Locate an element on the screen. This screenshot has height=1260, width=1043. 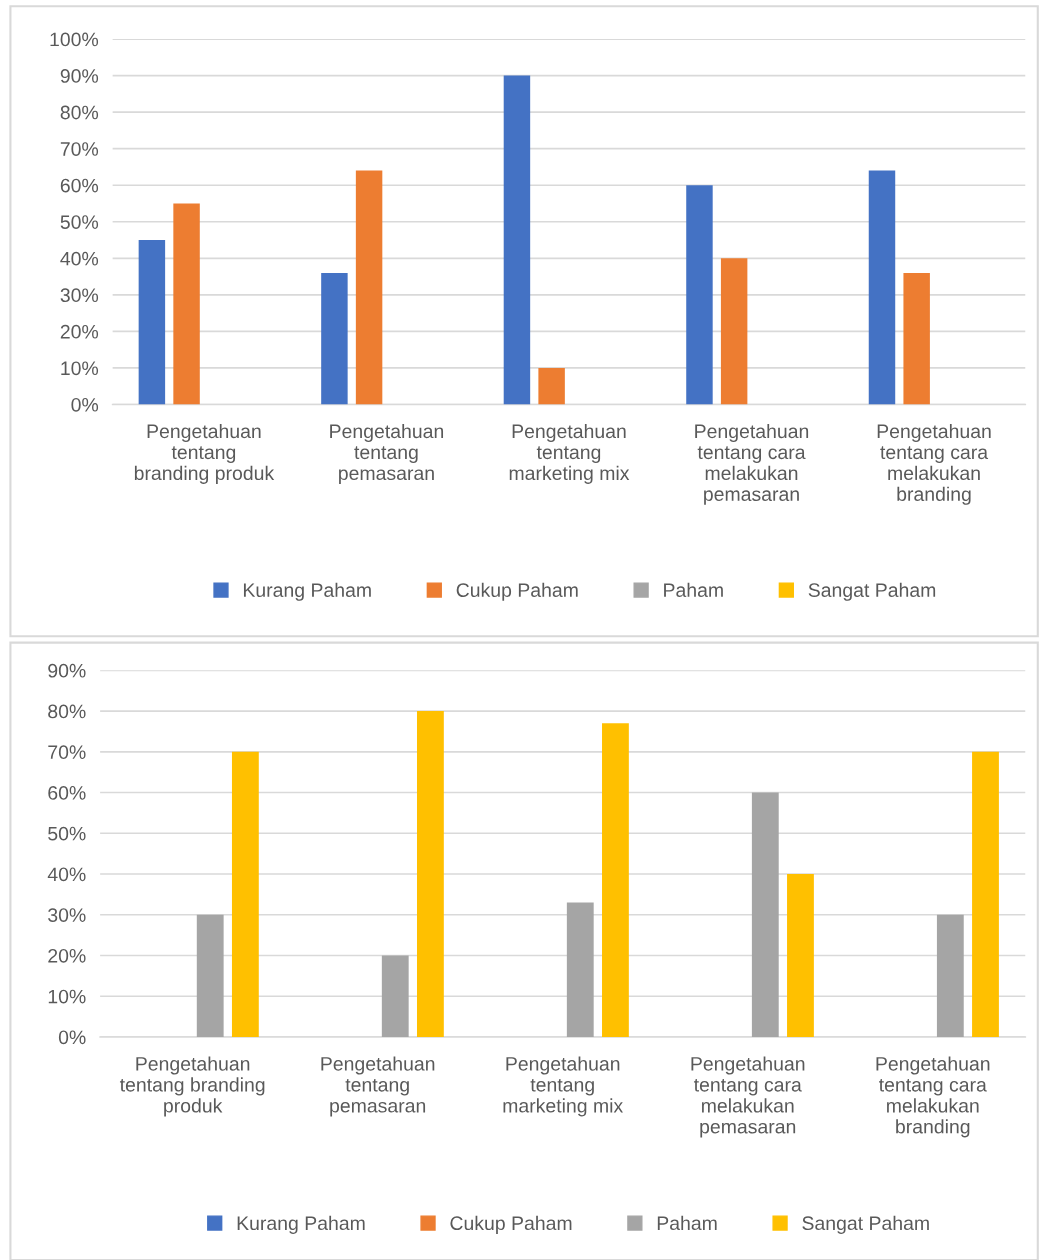
y-tick-label: 100% is located at coordinates (74, 39).